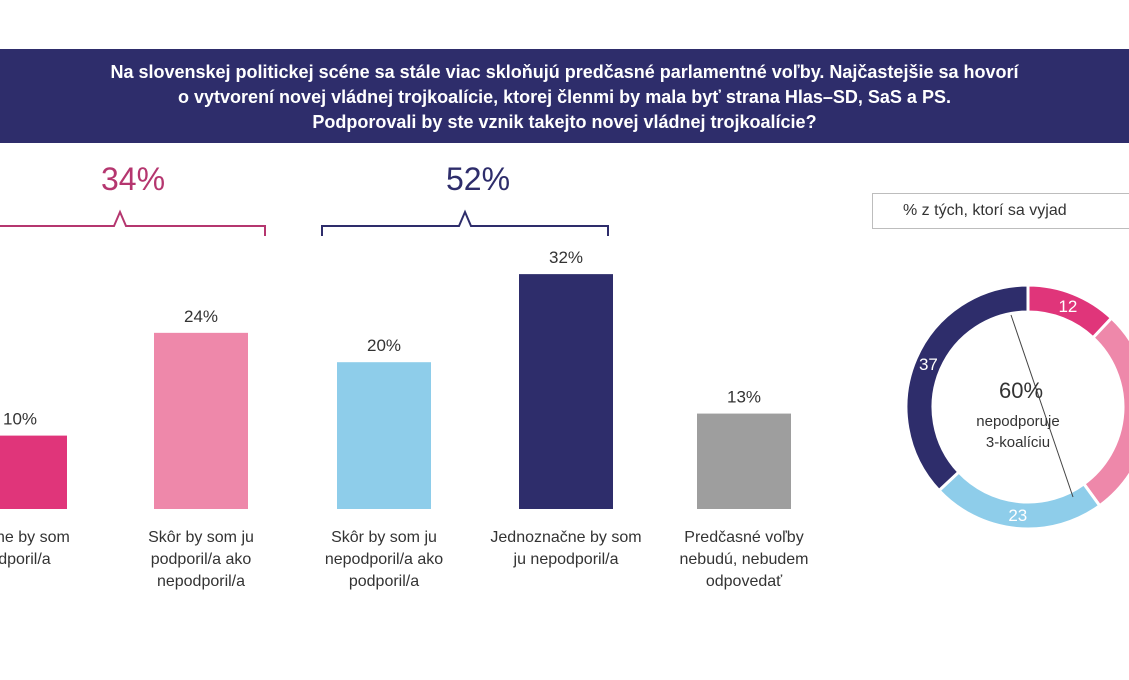 This screenshot has width=1129, height=680. Describe the element at coordinates (566, 257) in the screenshot. I see `bar-value-label-3: 32%` at that location.